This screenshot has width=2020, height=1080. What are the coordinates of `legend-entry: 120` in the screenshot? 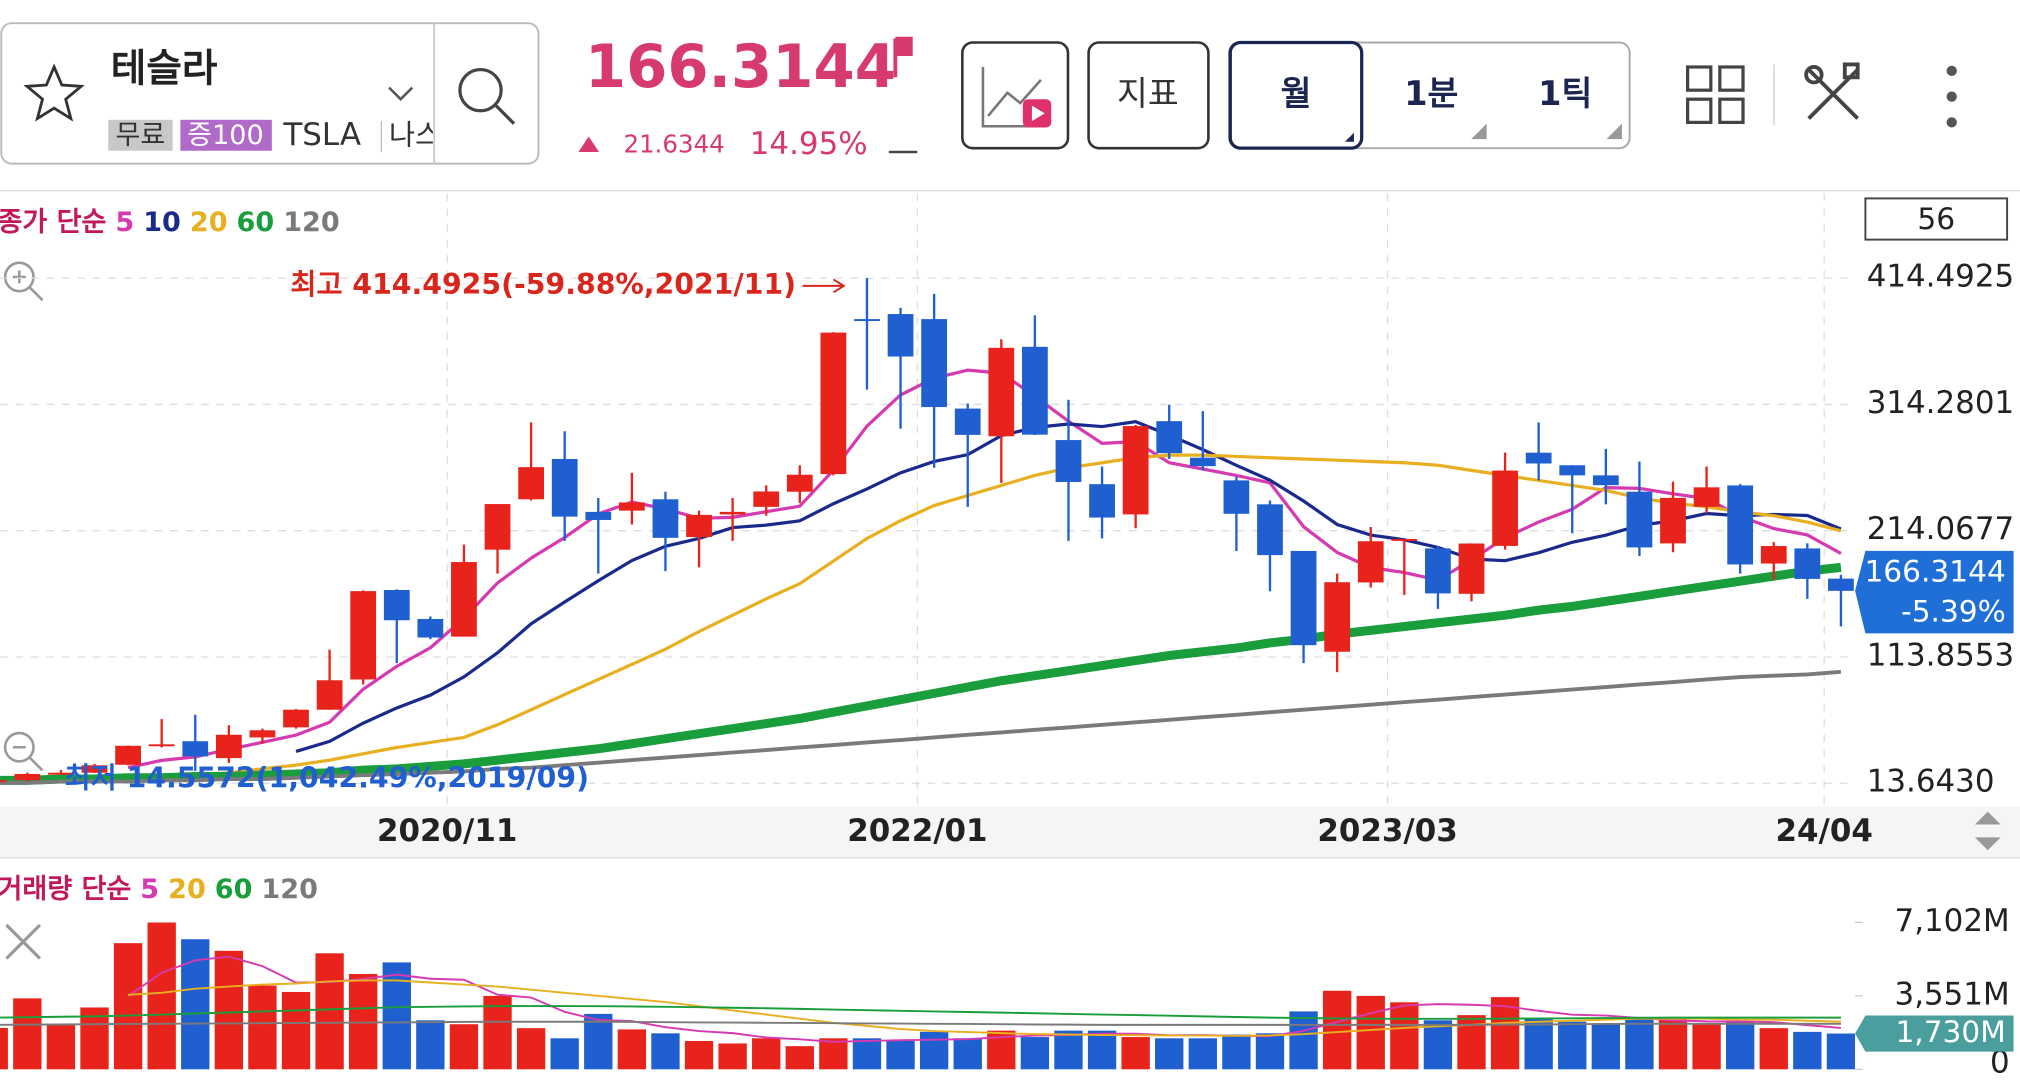 It's located at (311, 221).